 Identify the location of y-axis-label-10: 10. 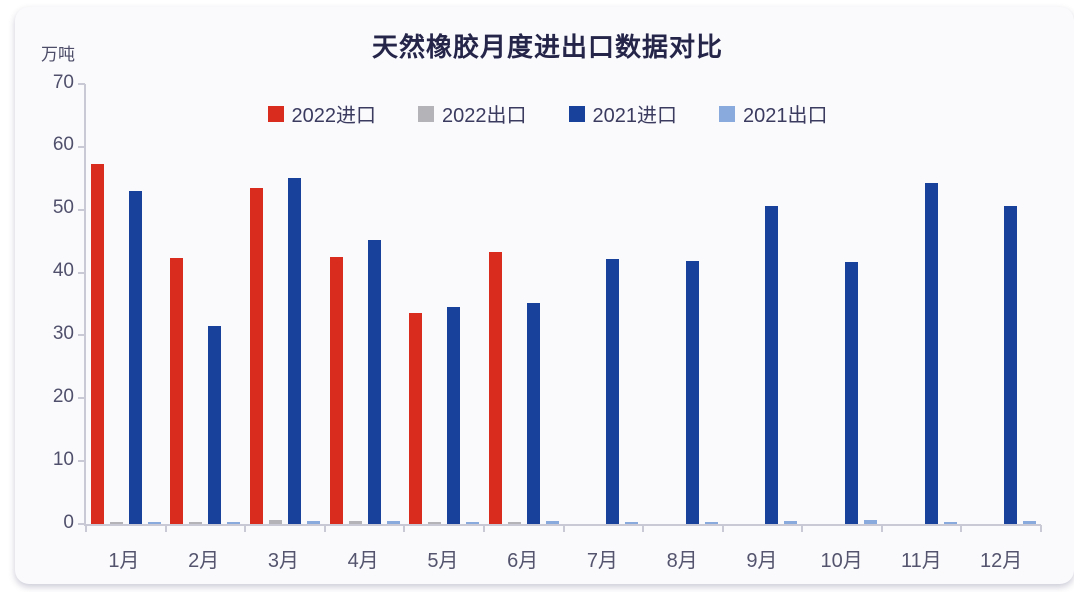
(63, 459).